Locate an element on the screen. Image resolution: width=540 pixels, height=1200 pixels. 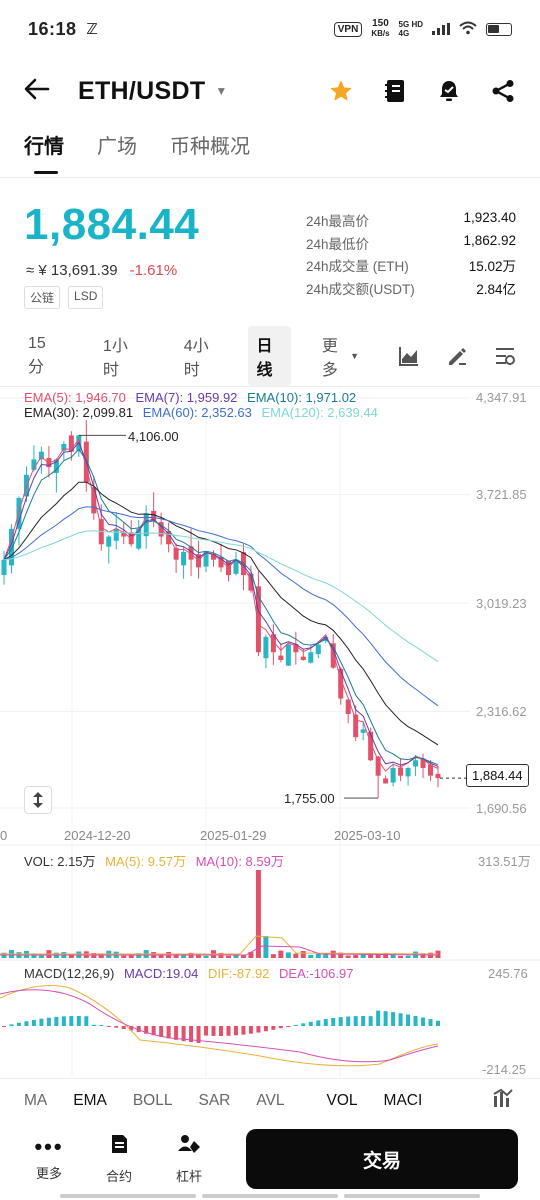
indicator-avl: AVL is located at coordinates (270, 1100).